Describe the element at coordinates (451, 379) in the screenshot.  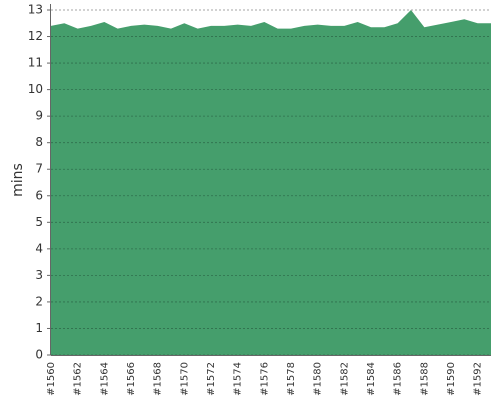
I see `x-tick-label: #1590` at that location.